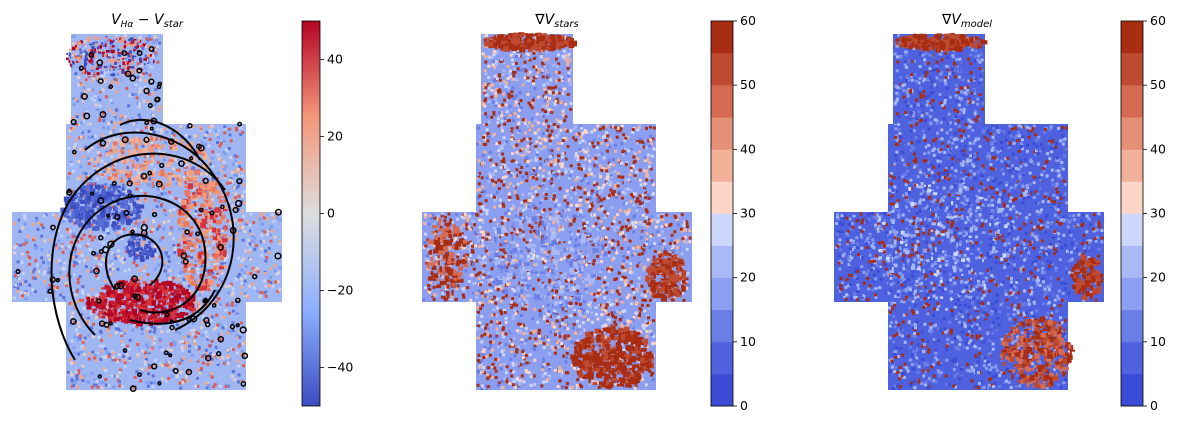 This screenshot has width=1177, height=424. Describe the element at coordinates (159, 20) in the screenshot. I see `title-1-base2: V` at that location.